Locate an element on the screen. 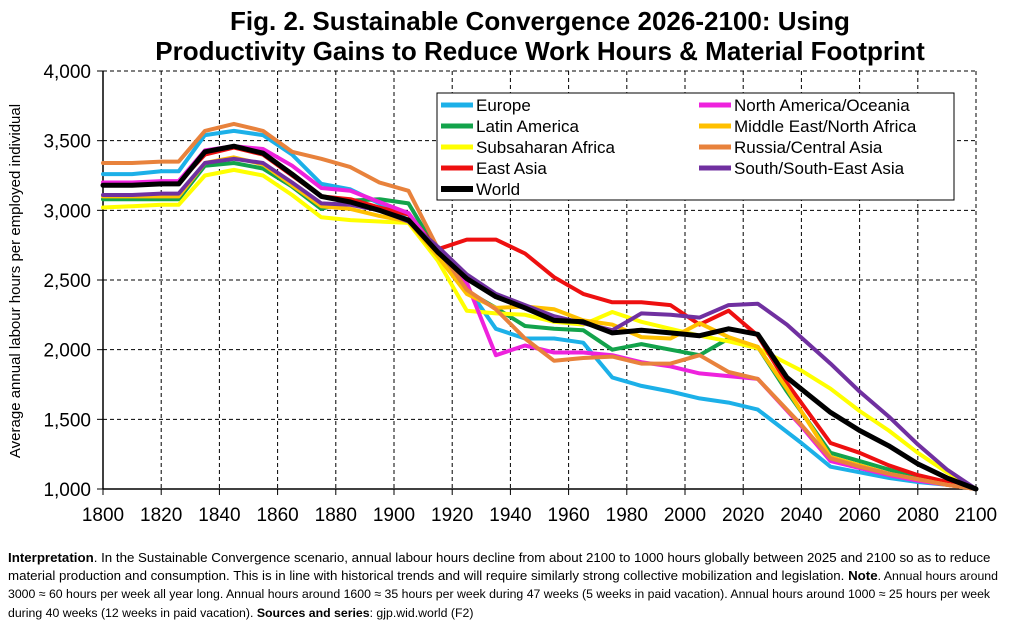 Image resolution: width=1024 pixels, height=632 pixels. x-tick-label: 1880 is located at coordinates (336, 515).